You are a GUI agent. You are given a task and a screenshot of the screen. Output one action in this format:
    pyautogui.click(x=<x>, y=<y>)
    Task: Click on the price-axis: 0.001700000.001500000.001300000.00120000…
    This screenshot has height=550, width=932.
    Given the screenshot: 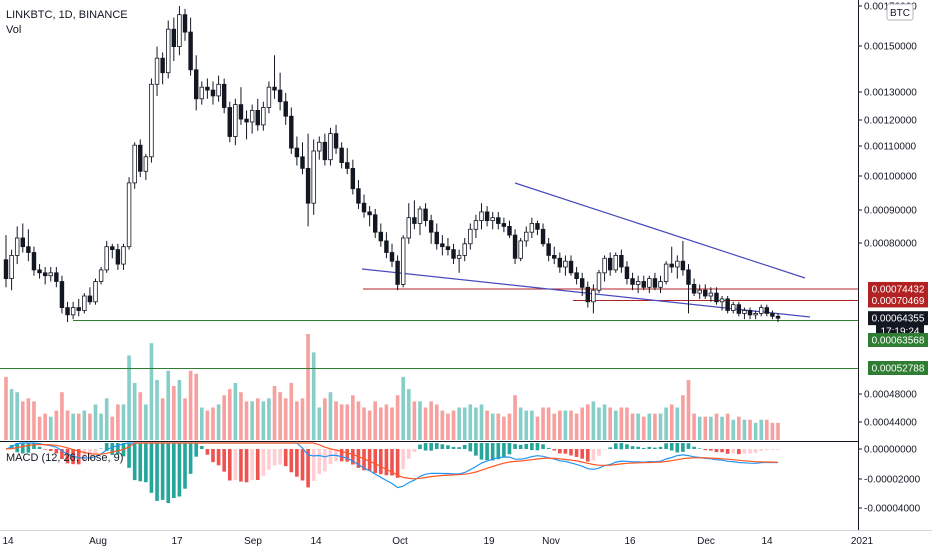 What is the action you would take?
    pyautogui.click(x=889, y=258)
    